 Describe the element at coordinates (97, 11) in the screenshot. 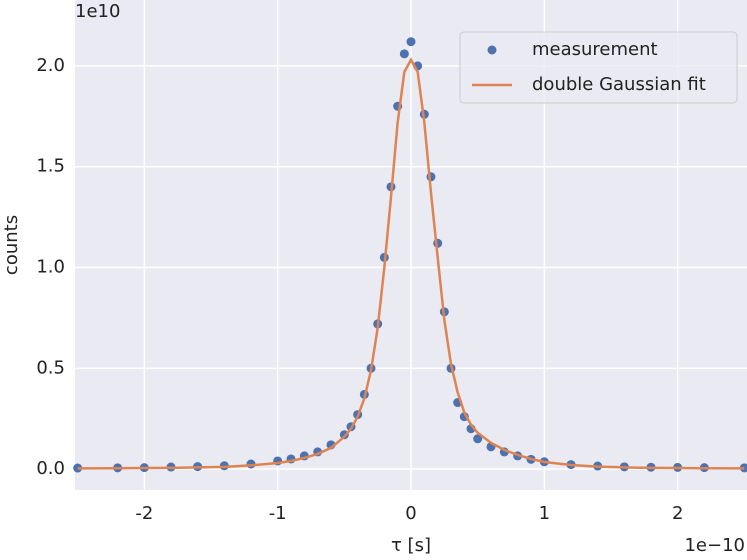

I see `y-offset-label: 1e10` at that location.